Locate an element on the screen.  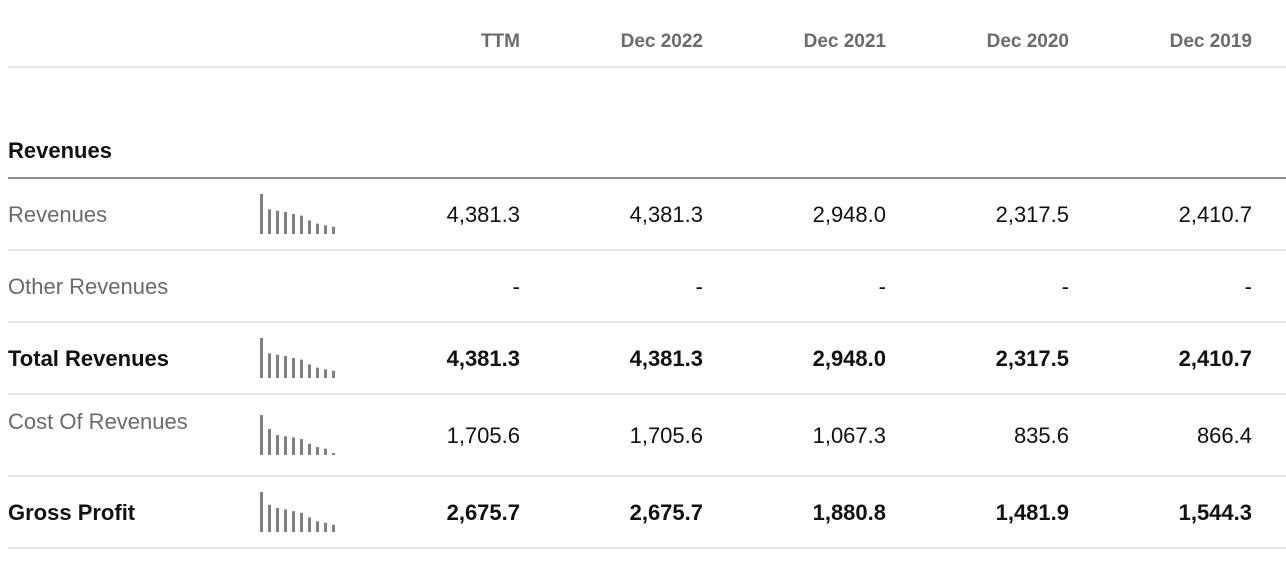
value-cell: 1,544.3 is located at coordinates (1215, 512).